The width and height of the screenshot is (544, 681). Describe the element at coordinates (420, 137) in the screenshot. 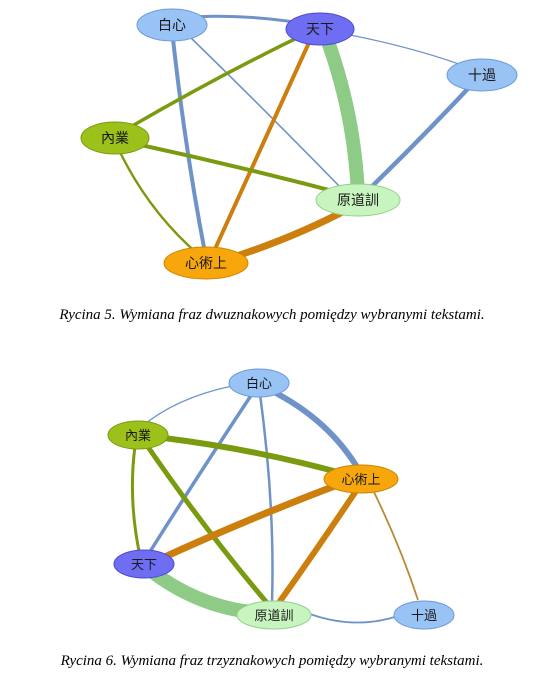

I see `edge-shiguo-yuandaoxun` at that location.